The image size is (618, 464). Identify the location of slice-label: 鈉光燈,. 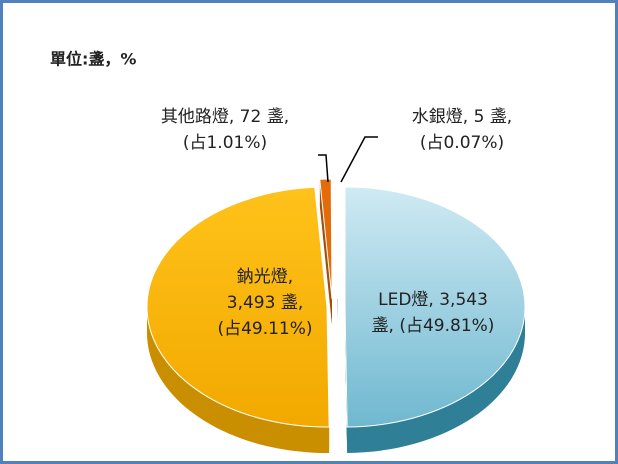
(265, 277).